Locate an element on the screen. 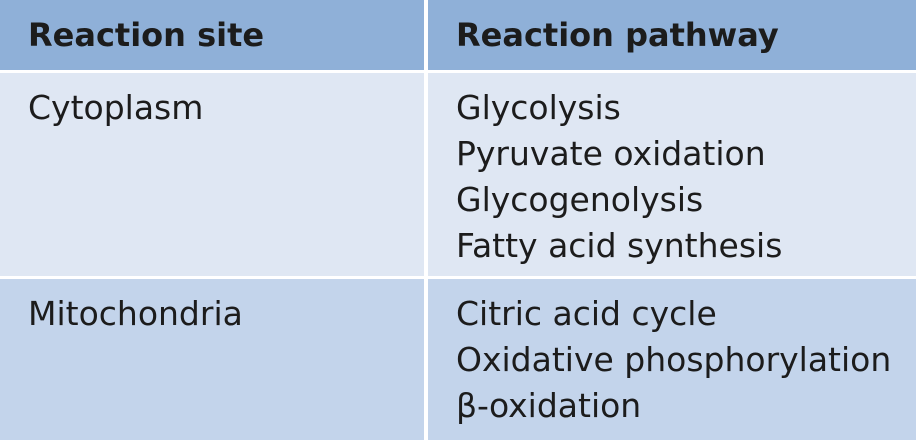 The image size is (916, 440). header-label: Reaction pathway is located at coordinates (617, 35).